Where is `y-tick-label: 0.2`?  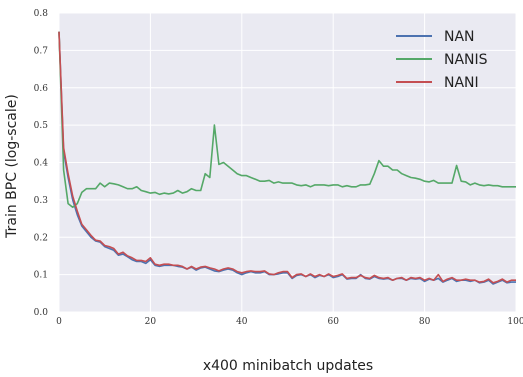 y-tick-label: 0.2 is located at coordinates (41, 238).